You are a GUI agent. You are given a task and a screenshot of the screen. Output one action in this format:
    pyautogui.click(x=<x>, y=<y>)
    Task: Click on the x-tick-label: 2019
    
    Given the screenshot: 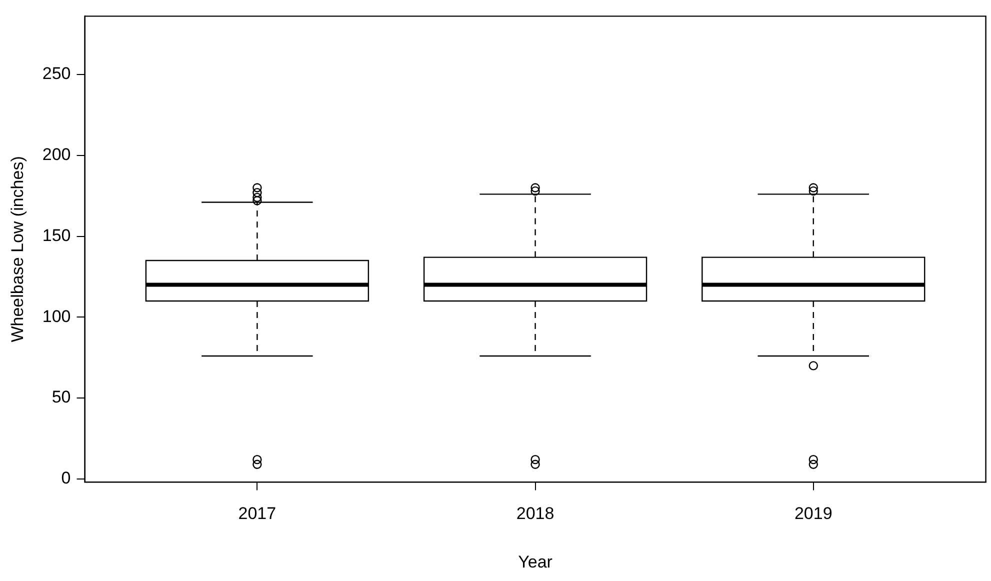 What is the action you would take?
    pyautogui.click(x=813, y=514)
    